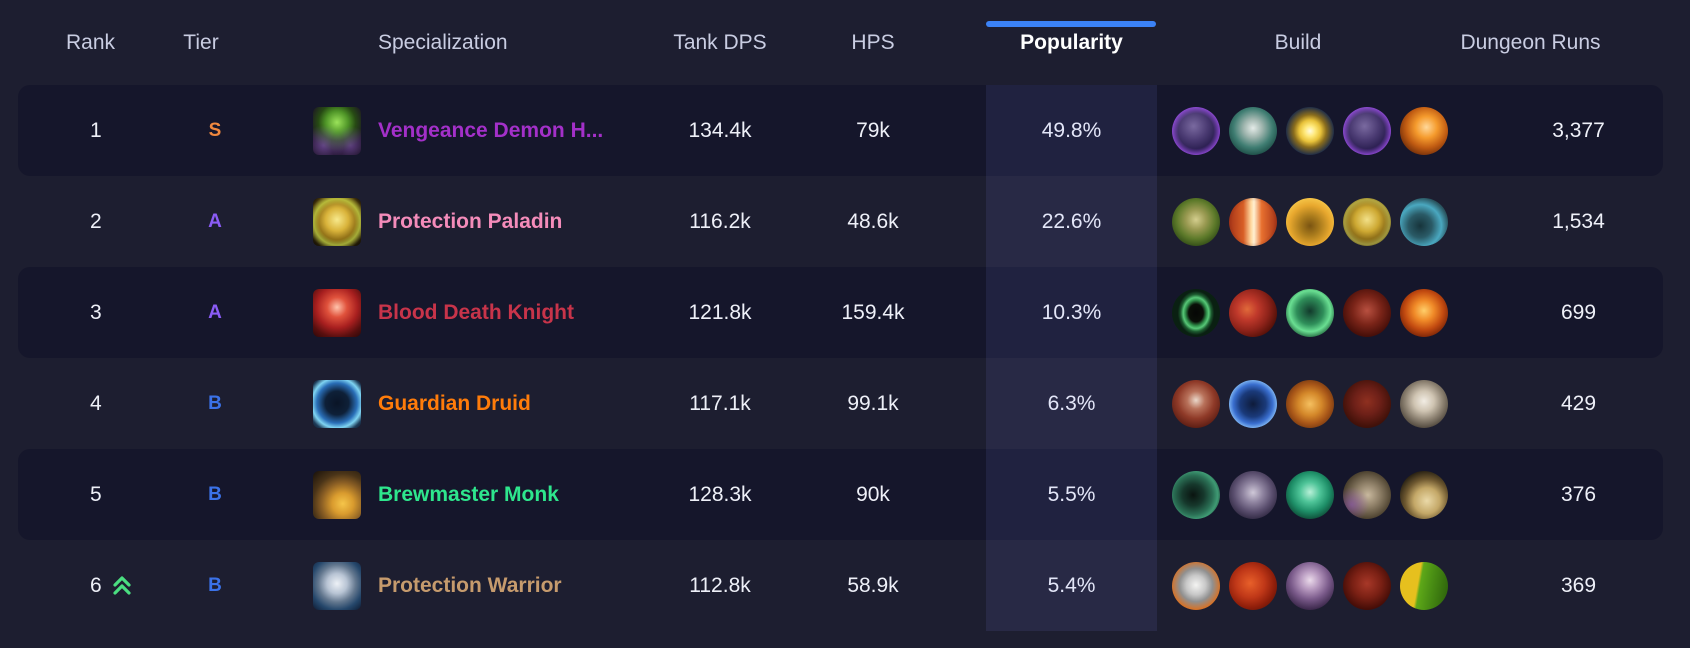 This screenshot has height=648, width=1690. Describe the element at coordinates (215, 130) in the screenshot. I see `tier-badge: S` at that location.